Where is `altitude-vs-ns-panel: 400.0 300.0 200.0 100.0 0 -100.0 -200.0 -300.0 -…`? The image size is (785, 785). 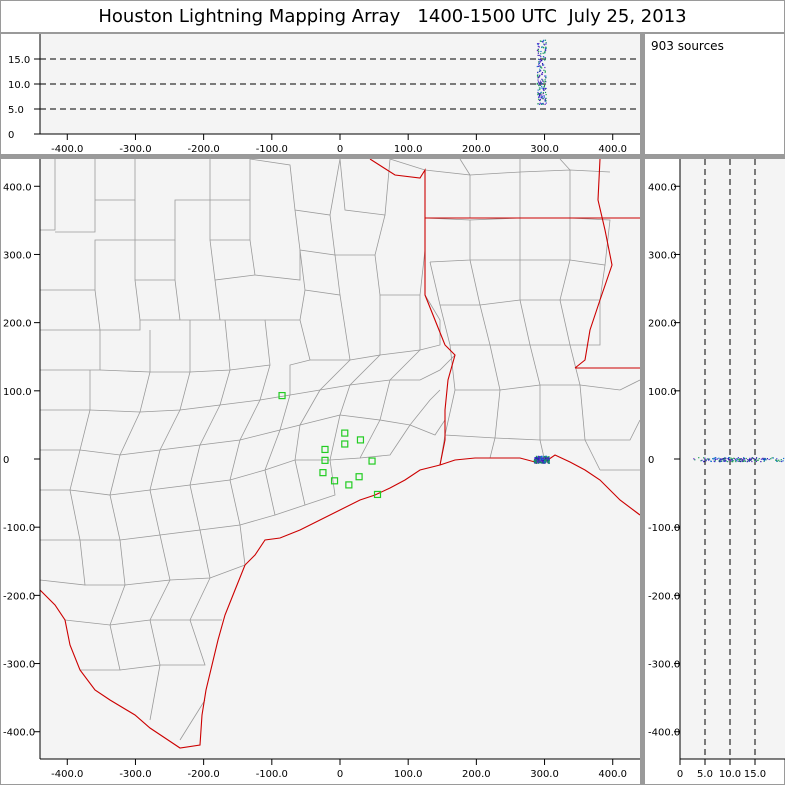
altitude-vs-ns-panel: 400.0 300.0 200.0 100.0 0 -100.0 -200.0 -300.0 -… is located at coordinates (716, 469).